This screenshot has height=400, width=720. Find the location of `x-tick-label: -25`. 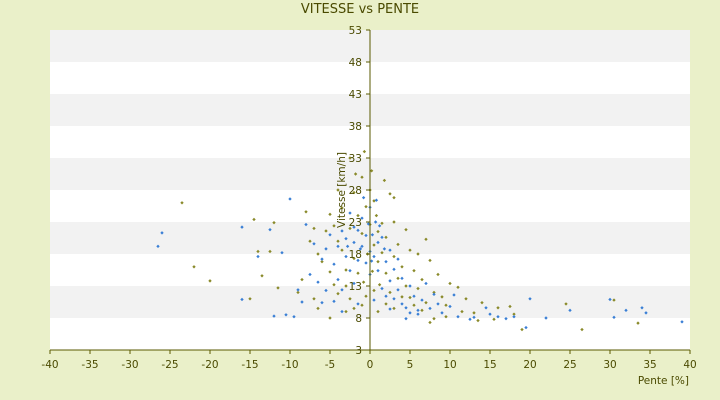

x-tick-label: -25 is located at coordinates (169, 365).